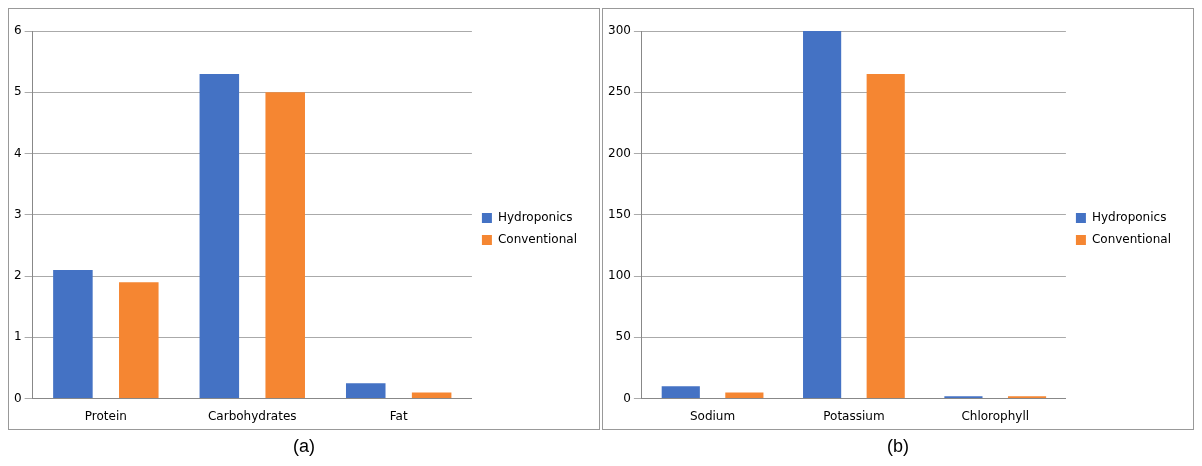  What do you see at coordinates (304, 446) in the screenshot?
I see `text: (a)` at bounding box center [304, 446].